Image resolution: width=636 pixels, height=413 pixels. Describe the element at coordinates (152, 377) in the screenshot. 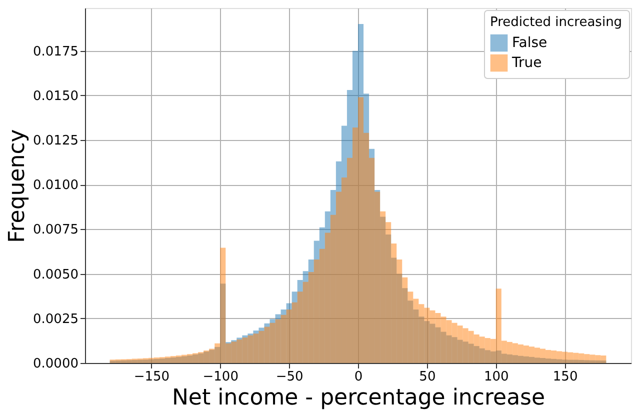

I see `x-tick-label: −150` at that location.